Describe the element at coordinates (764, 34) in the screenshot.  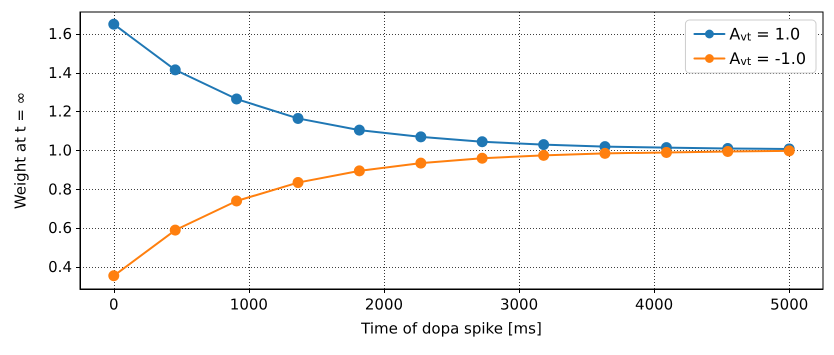
I see `legend-label: Avt = 1.0` at that location.